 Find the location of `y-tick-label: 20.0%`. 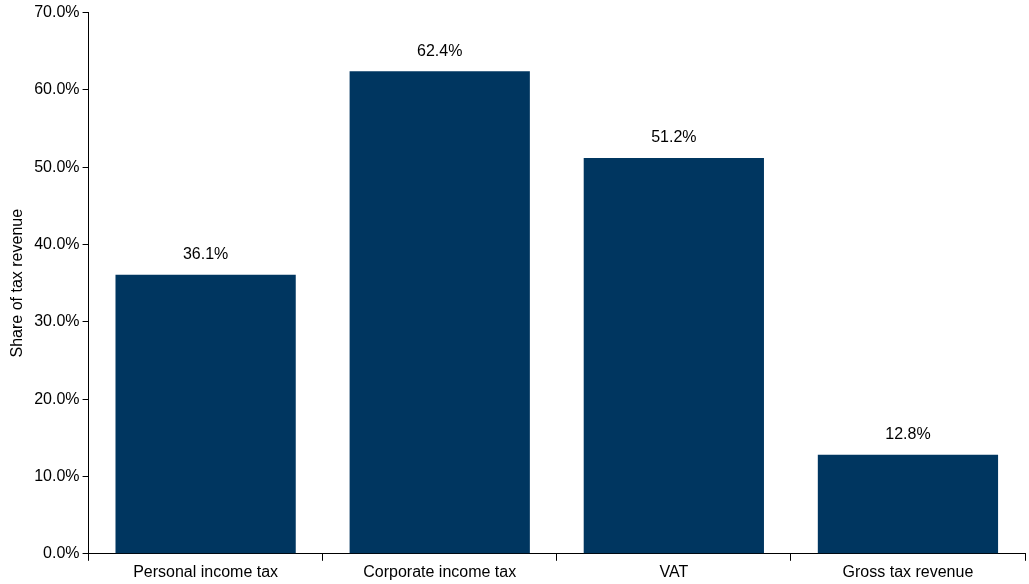

y-tick-label: 20.0% is located at coordinates (57, 398).